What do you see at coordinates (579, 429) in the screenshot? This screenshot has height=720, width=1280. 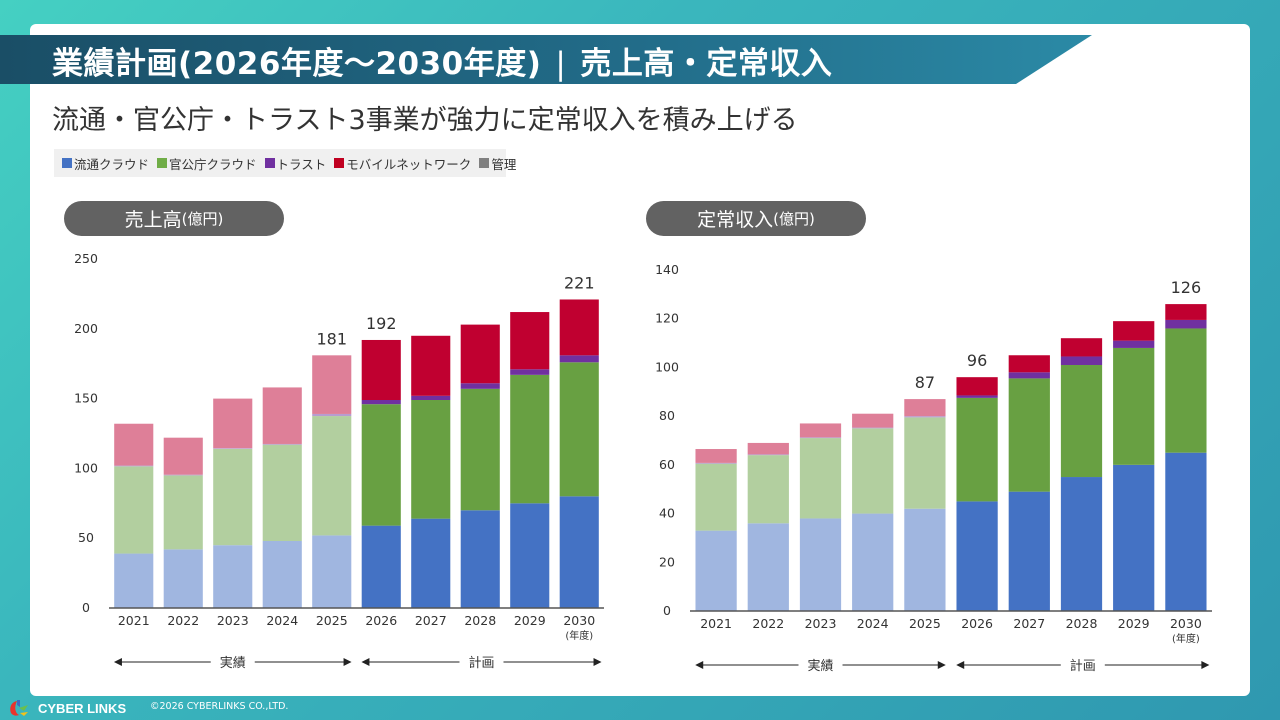 I see `bar-segment-2030-s1` at bounding box center [579, 429].